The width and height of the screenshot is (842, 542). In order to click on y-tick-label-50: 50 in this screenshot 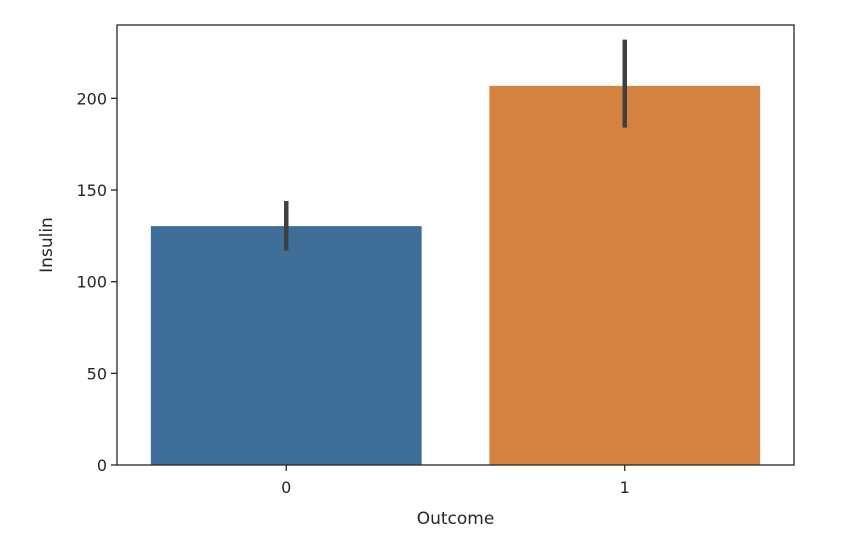, I will do `click(97, 373)`.